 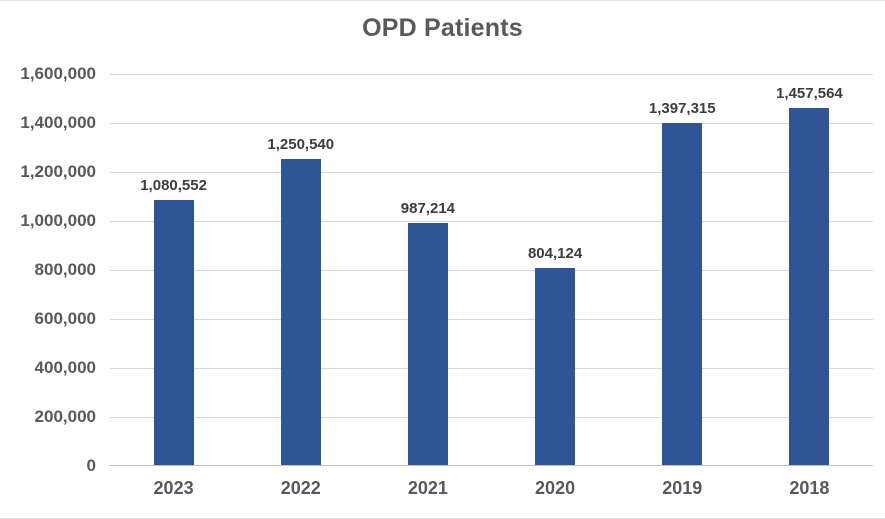 I want to click on bar-2021, so click(x=427, y=344).